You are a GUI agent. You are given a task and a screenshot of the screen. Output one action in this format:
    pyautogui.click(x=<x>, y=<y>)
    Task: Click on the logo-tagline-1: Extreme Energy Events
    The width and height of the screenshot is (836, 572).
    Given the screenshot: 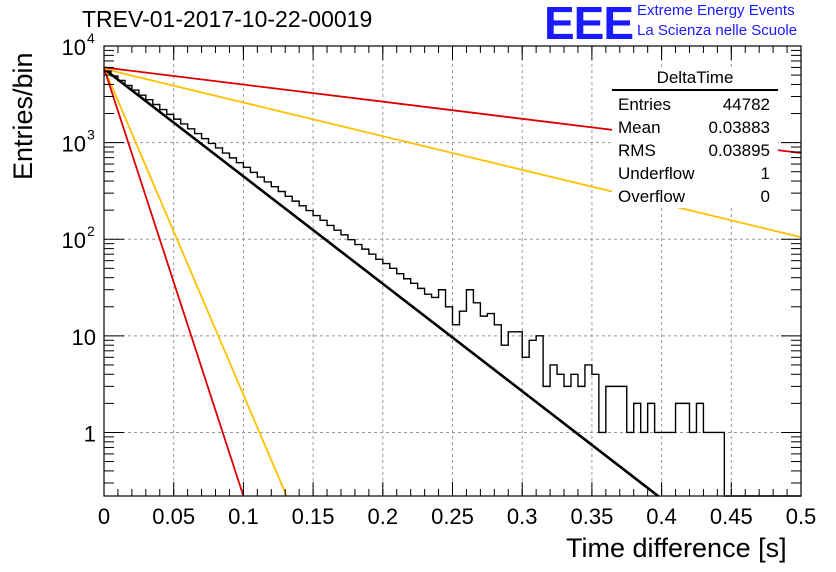 What is the action you would take?
    pyautogui.click(x=716, y=10)
    